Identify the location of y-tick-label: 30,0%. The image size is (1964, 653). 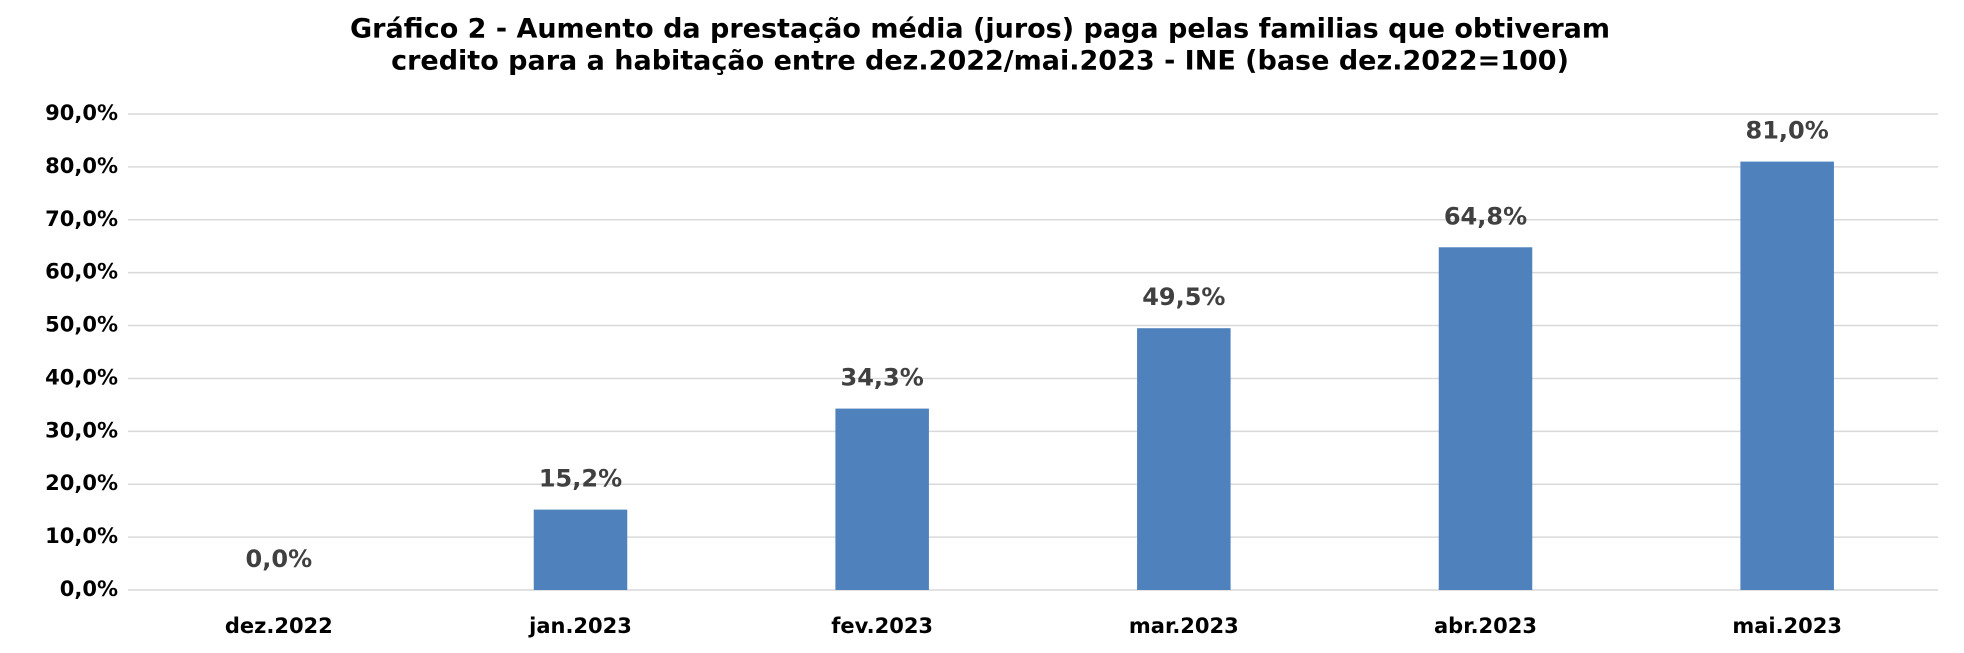
(81, 430).